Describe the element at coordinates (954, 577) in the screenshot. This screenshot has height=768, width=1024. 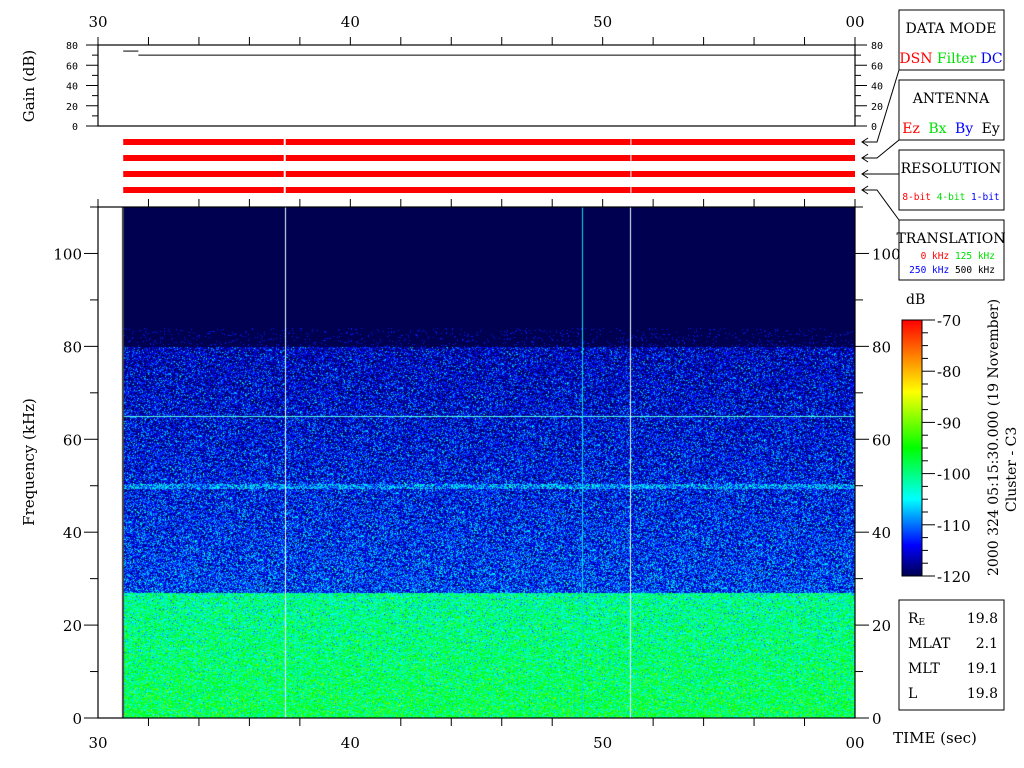
I see `colorbar-tick-label: -120` at that location.